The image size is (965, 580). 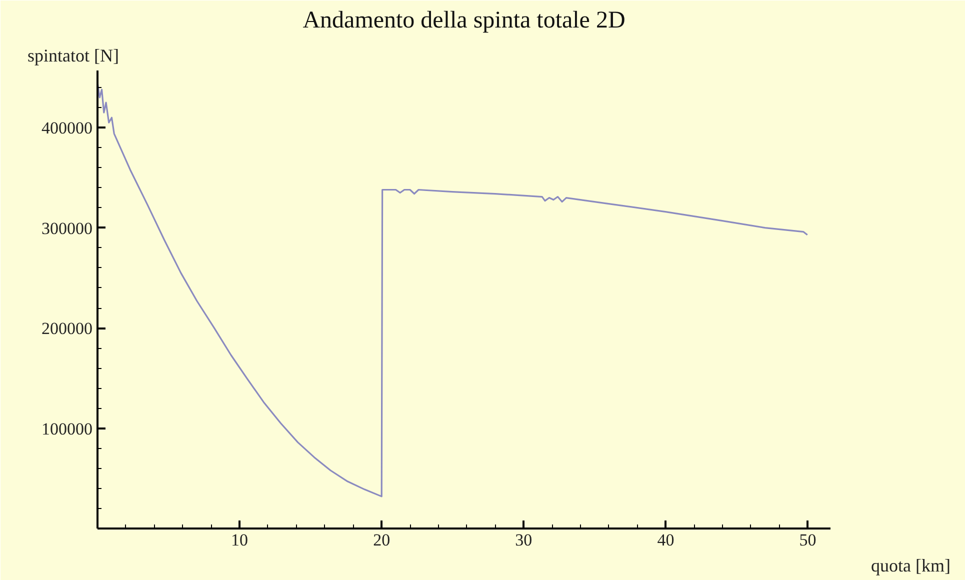 I want to click on x-tick-label: 20, so click(x=381, y=540).